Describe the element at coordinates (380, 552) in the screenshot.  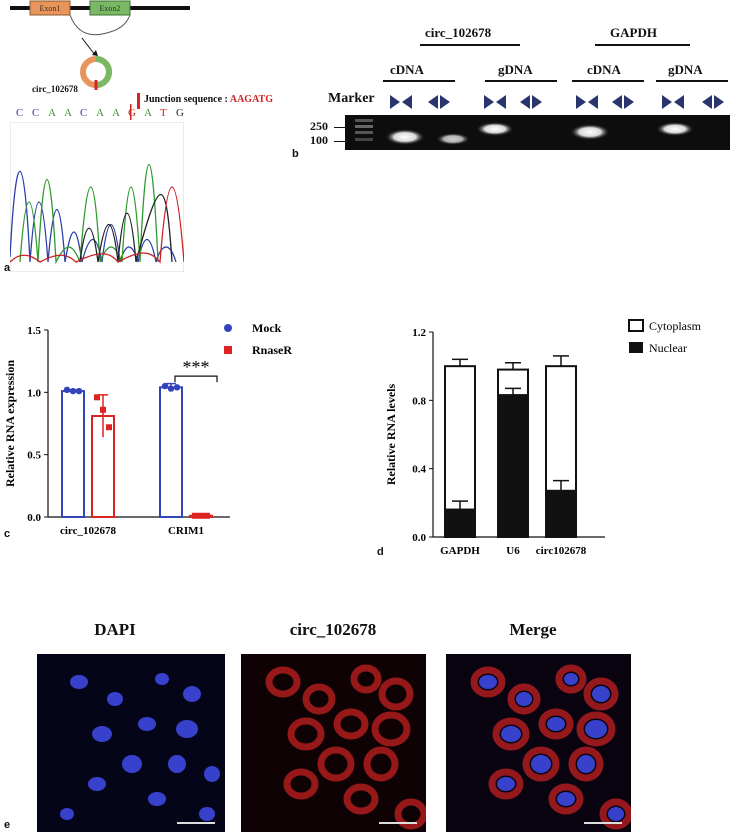
I see `panel-letter-d: d` at that location.